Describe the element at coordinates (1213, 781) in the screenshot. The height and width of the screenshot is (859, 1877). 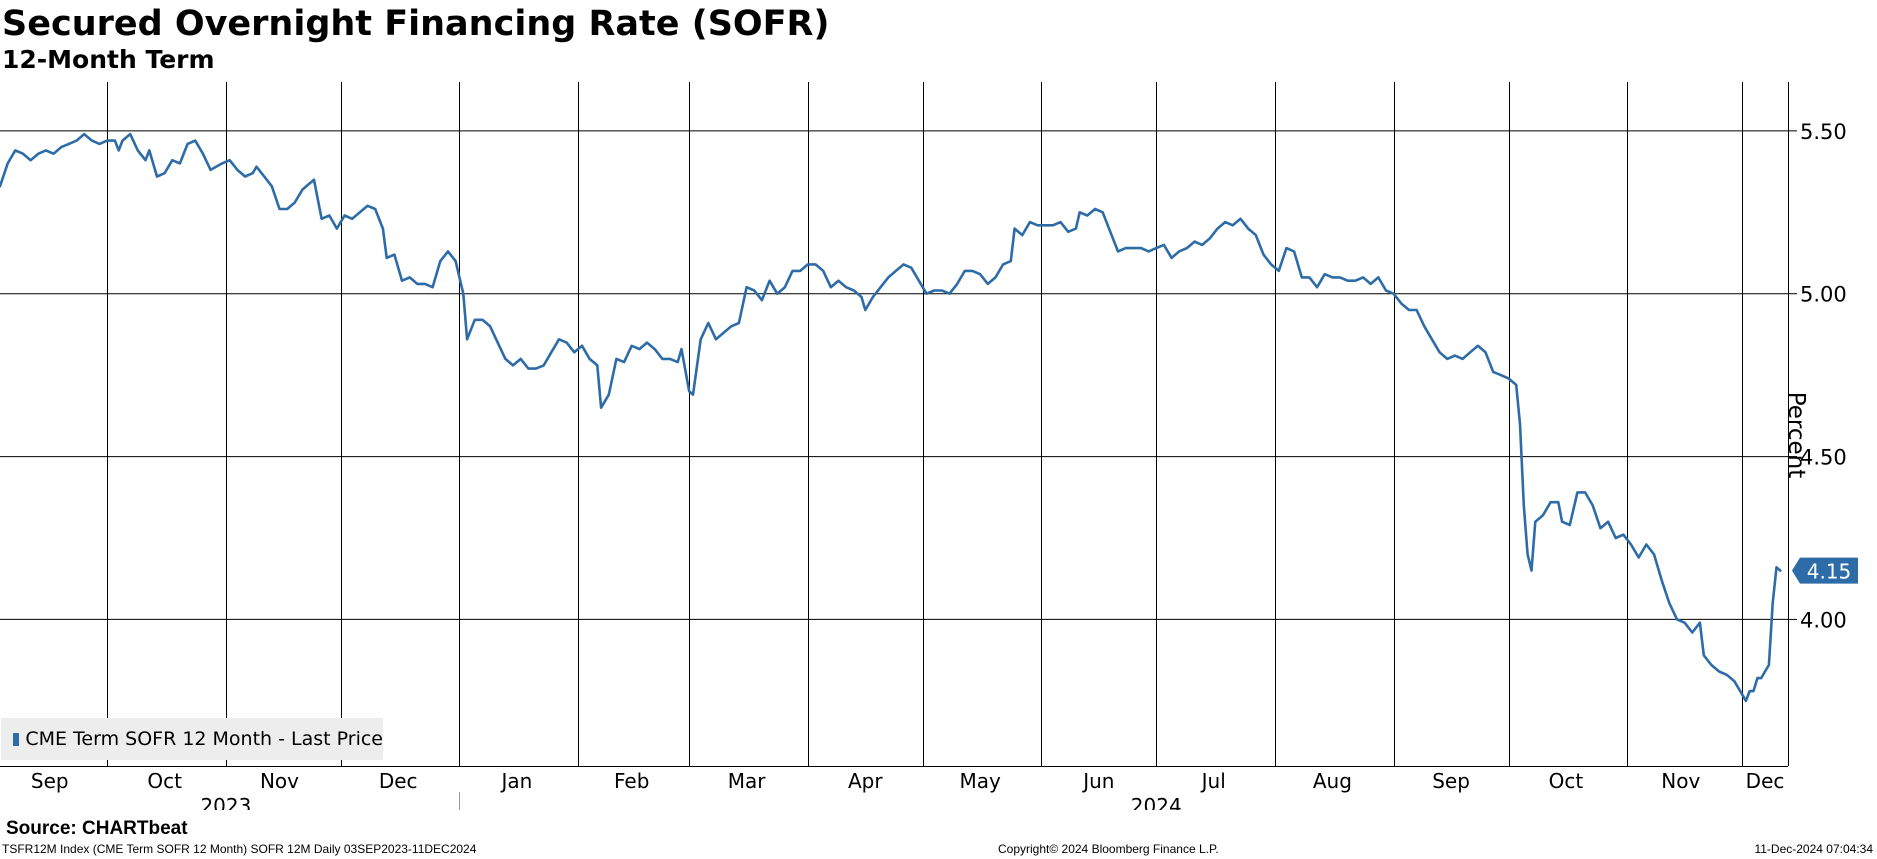
I see `x-month-label: Jul` at that location.